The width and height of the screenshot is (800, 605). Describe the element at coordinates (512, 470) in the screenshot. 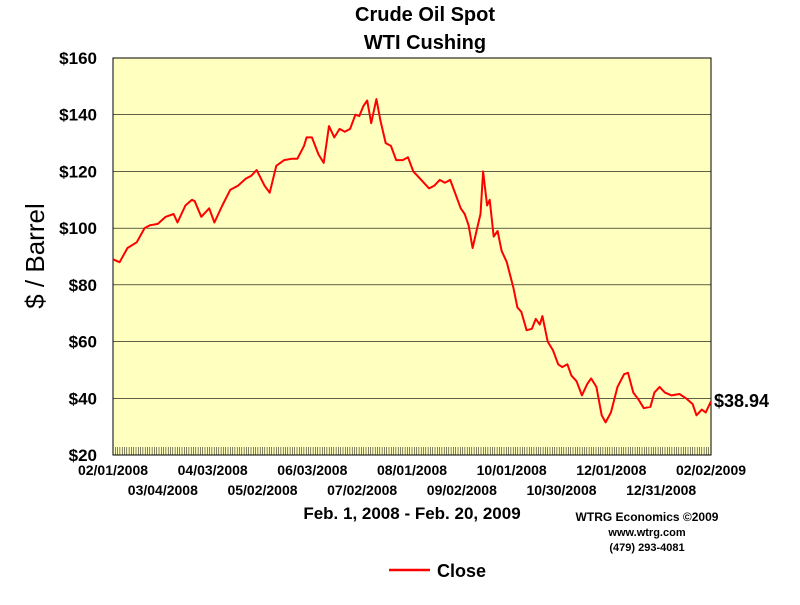

I see `x-tick-label: 10/01/2008` at that location.